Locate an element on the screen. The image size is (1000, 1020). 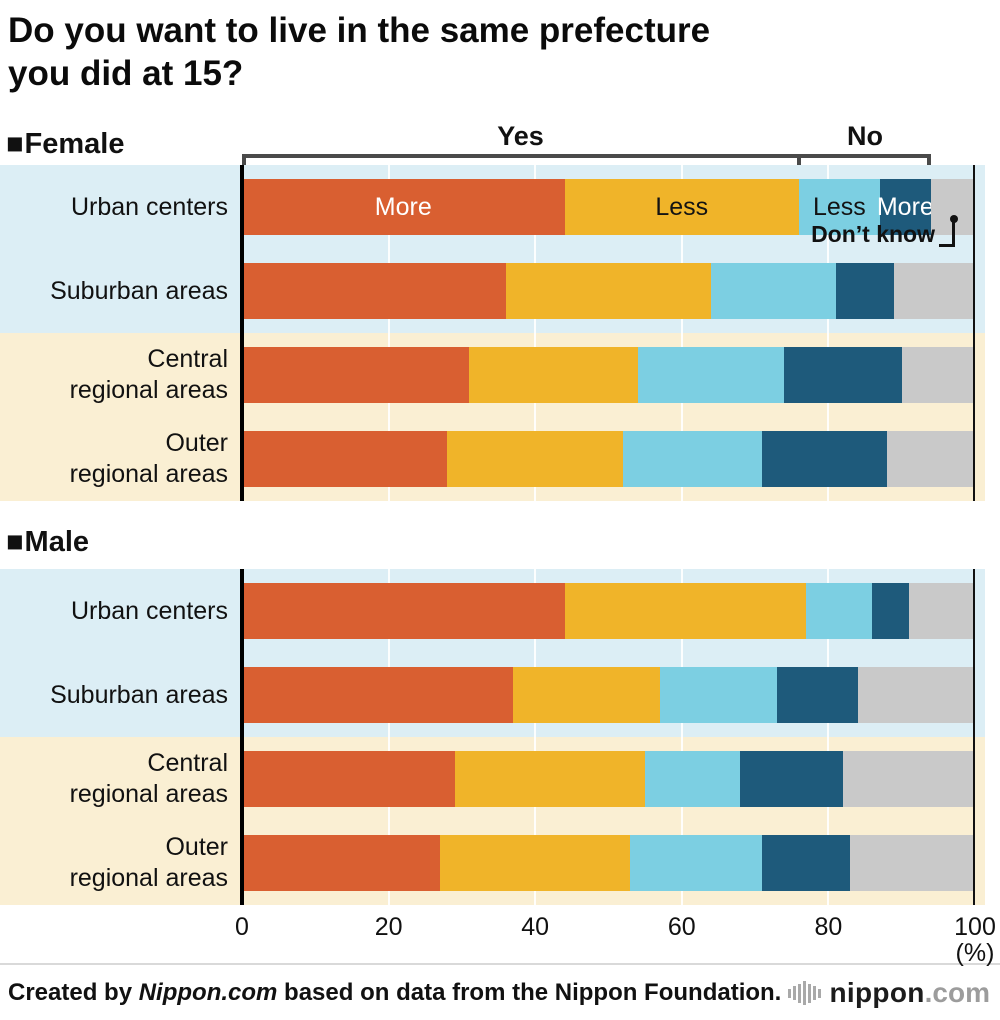
category-label: Urban centers is located at coordinates (149, 610).